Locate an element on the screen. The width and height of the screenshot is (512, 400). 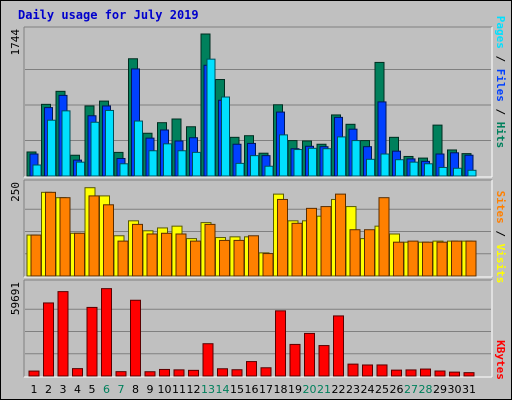
legend-hits-files-pages-part: Hits is located at coordinates (500, 135).